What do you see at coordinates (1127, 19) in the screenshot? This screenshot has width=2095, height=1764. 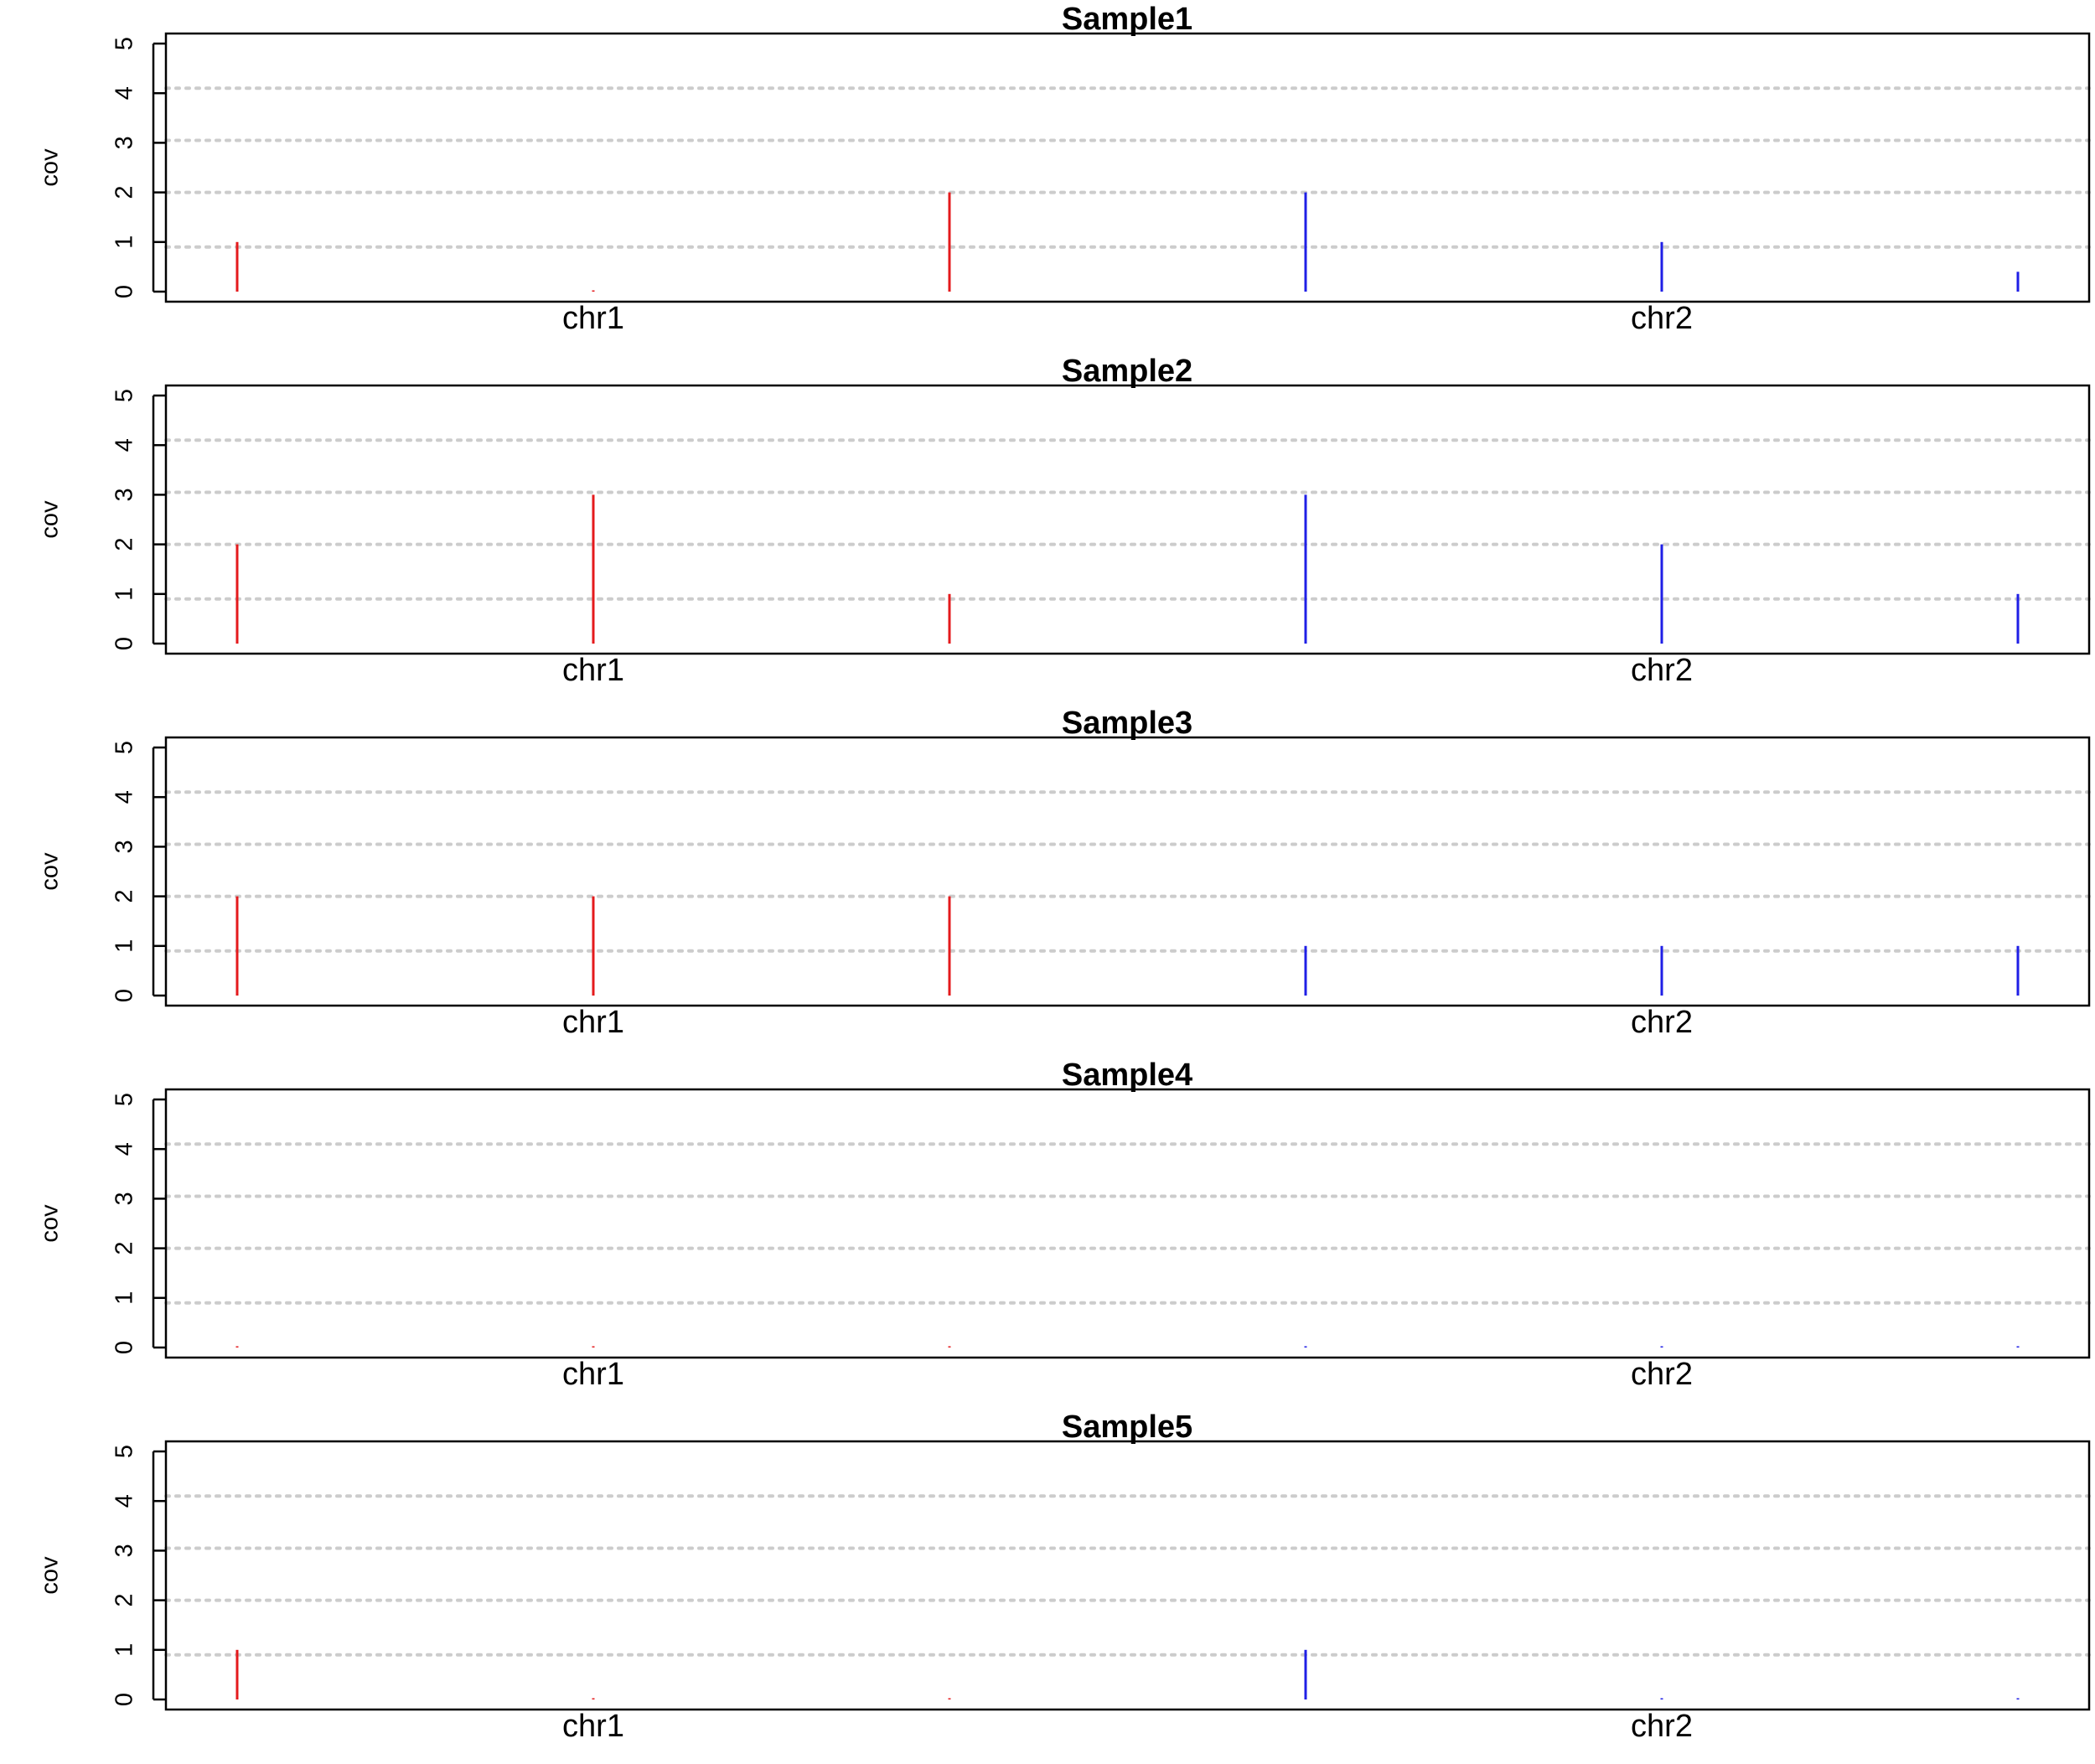 I see `panel-title: Sample1` at bounding box center [1127, 19].